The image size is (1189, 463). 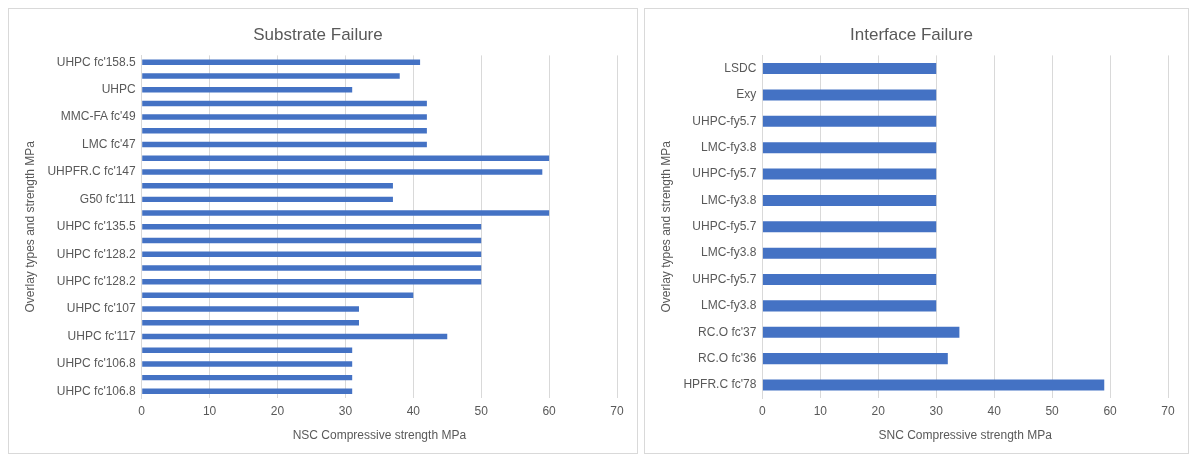 I want to click on y-tick-label: Exy, so click(x=746, y=94).